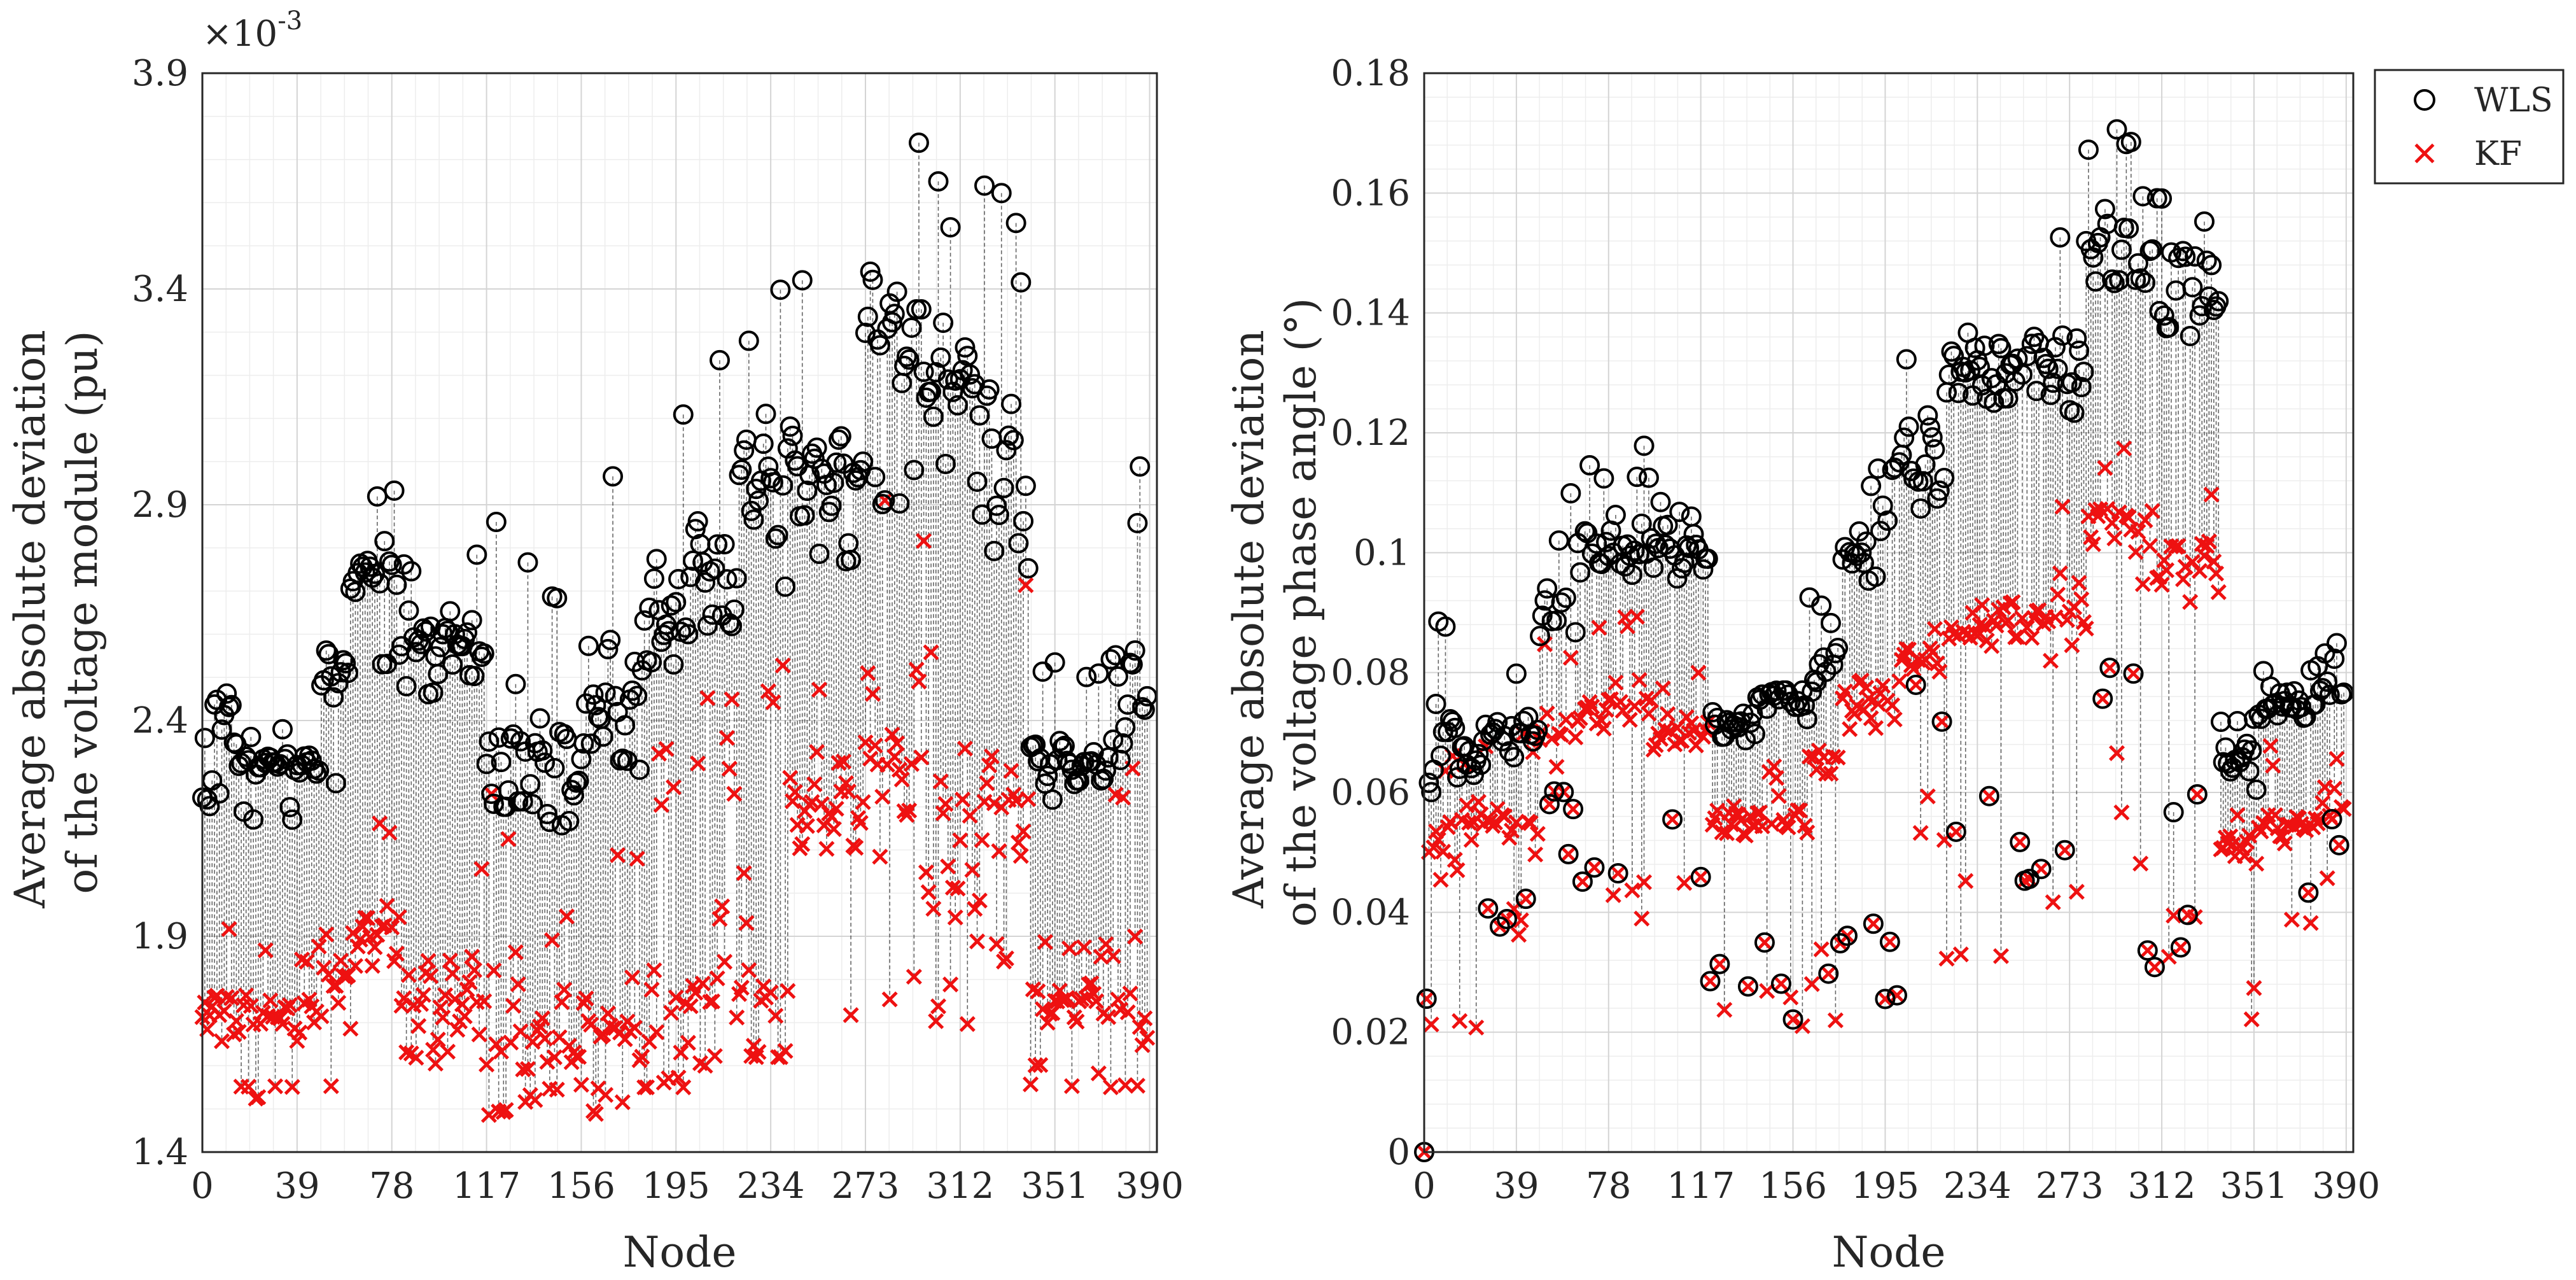 This screenshot has width=2576, height=1280. What do you see at coordinates (1701, 1186) in the screenshot?
I see `xtick-label: 117` at bounding box center [1701, 1186].